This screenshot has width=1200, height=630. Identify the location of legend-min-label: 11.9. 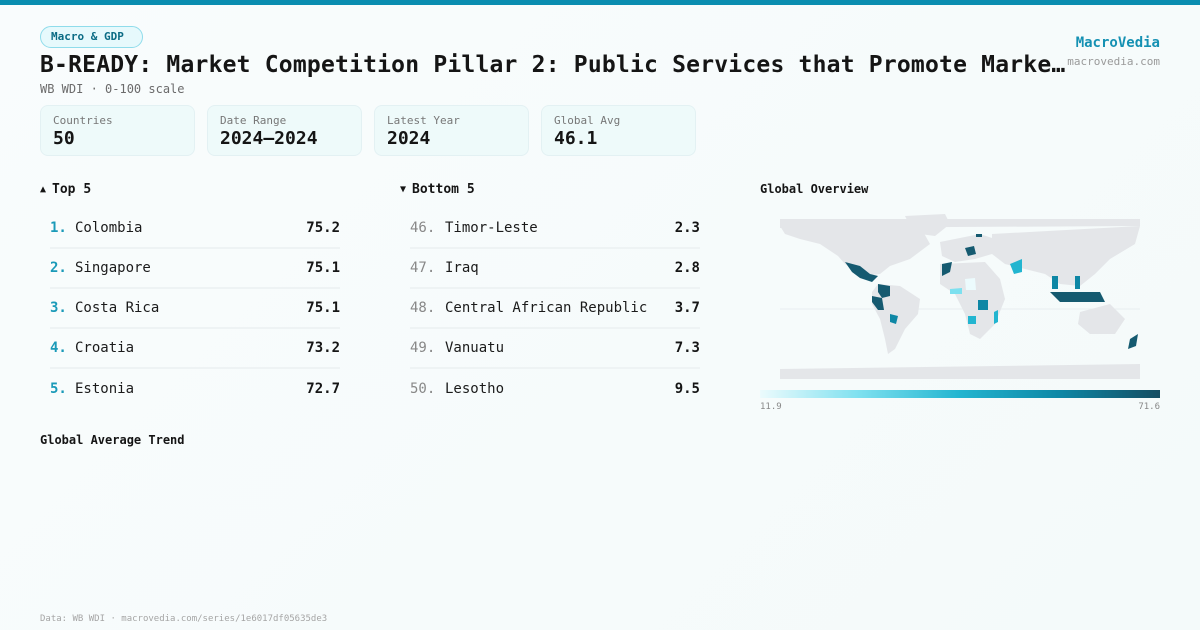
(771, 407).